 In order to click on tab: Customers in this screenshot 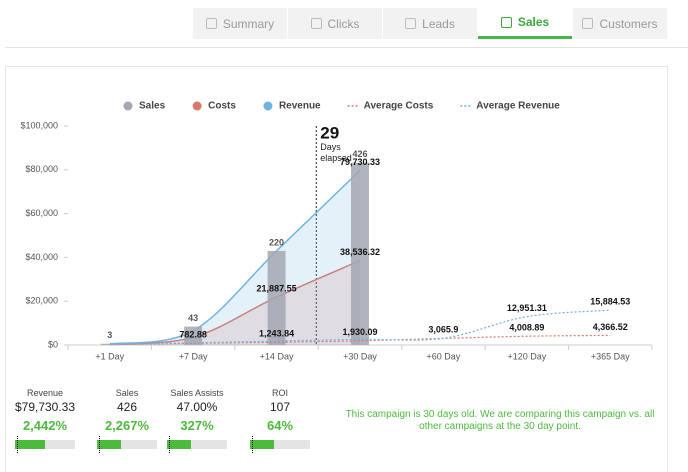, I will do `click(620, 23)`.